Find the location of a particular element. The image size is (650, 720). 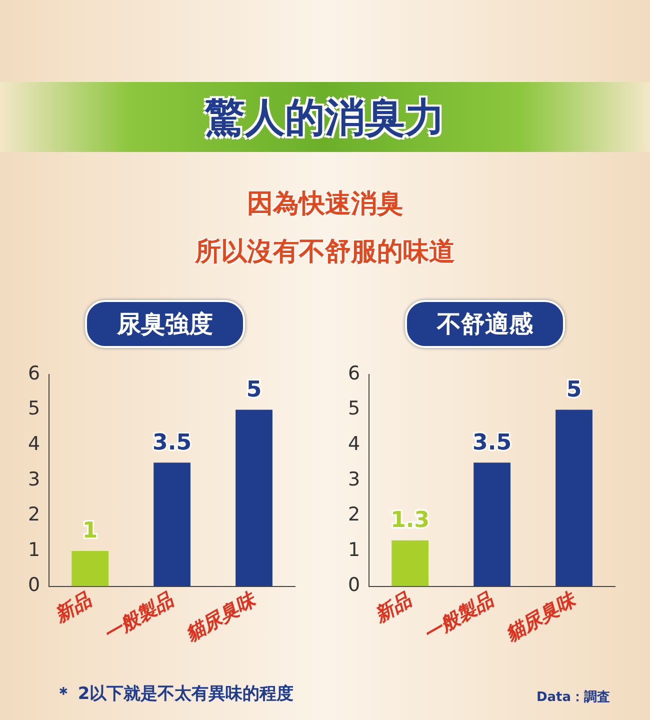

text: ＊ 2以下就是不太有異味的程度 is located at coordinates (174, 694).